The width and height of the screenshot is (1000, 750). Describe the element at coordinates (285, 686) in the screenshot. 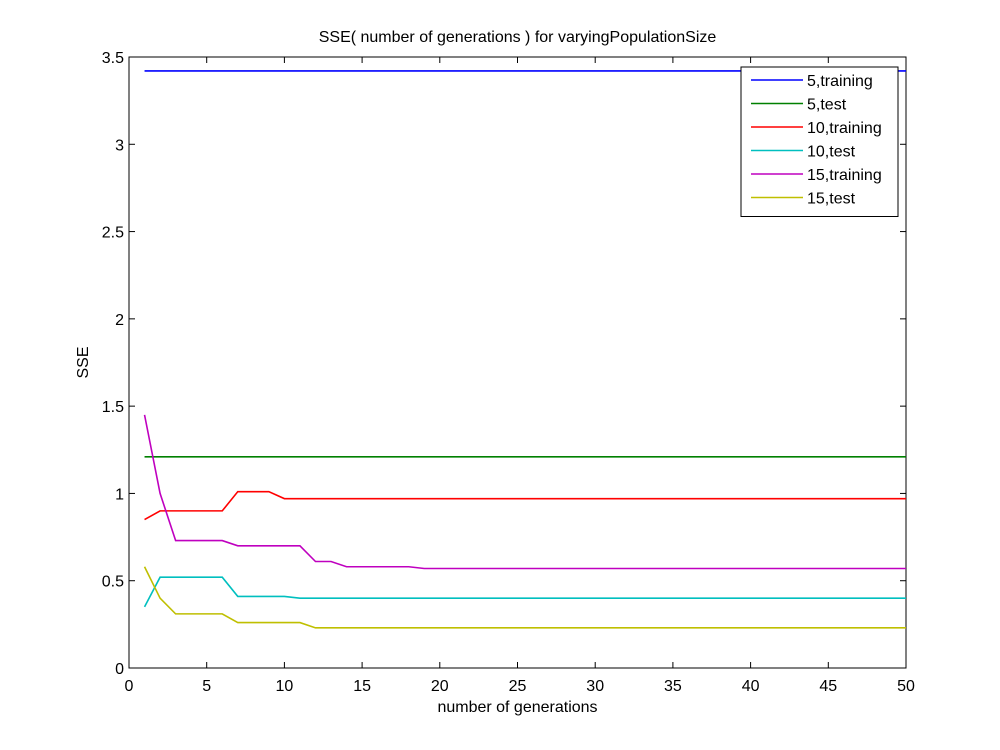

I see `x-tick-label: 10` at that location.